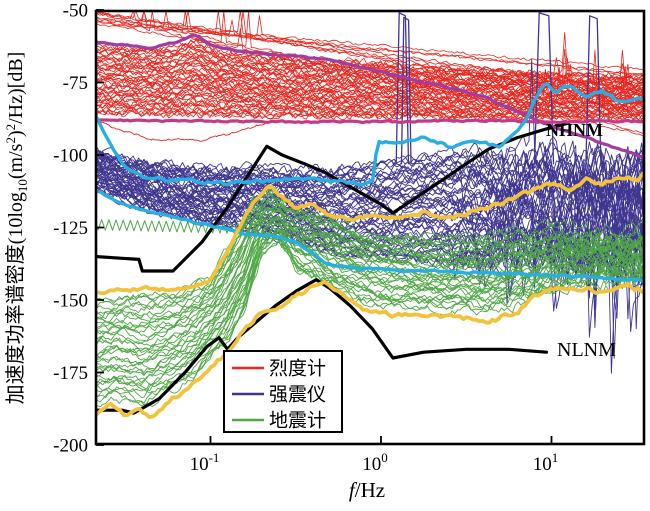  Describe the element at coordinates (70, 373) in the screenshot. I see `y-tick-label: -175` at that location.